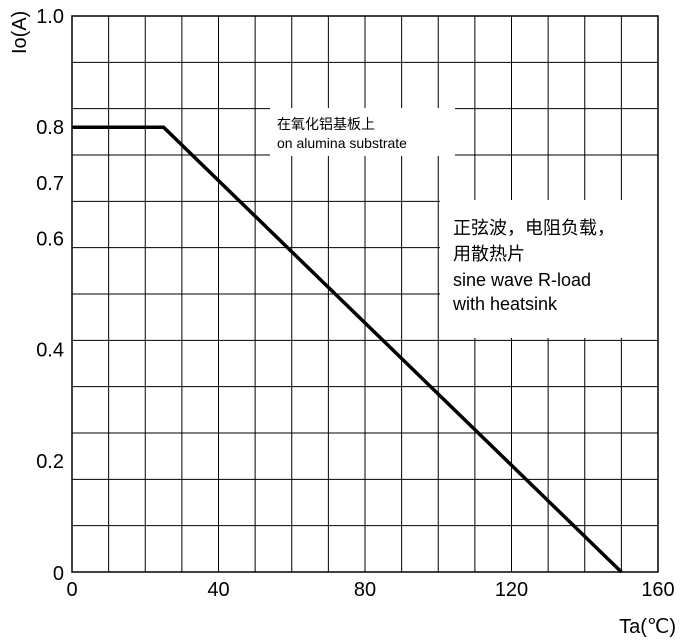 The height and width of the screenshot is (641, 680). What do you see at coordinates (326, 124) in the screenshot?
I see `annotation-alumina-zh: 在氧化铝基板上` at bounding box center [326, 124].